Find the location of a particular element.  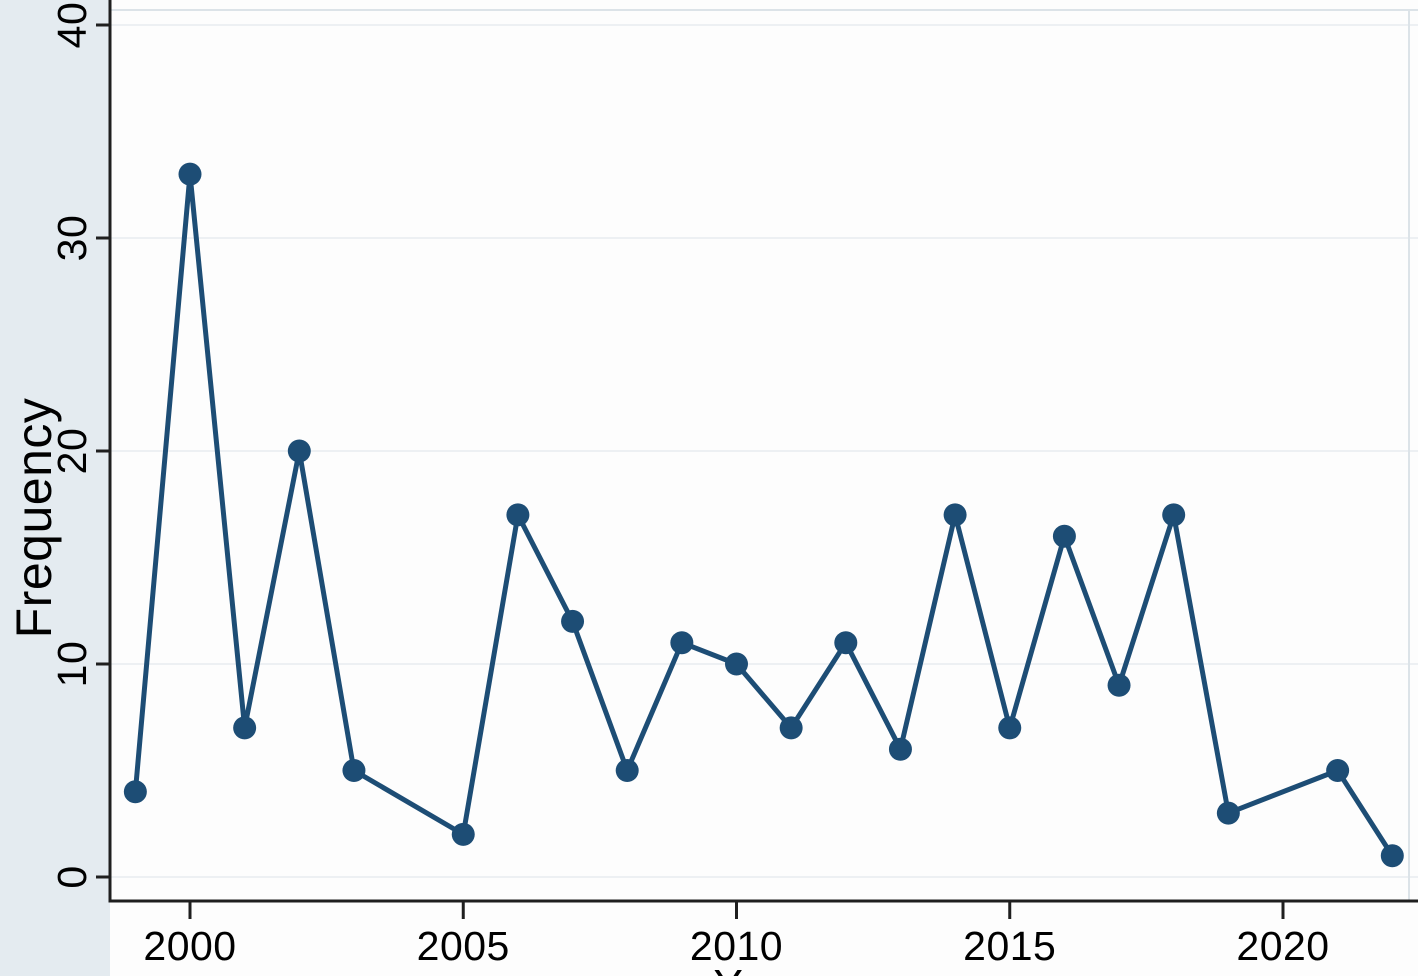

data-point-1999 is located at coordinates (135, 792).